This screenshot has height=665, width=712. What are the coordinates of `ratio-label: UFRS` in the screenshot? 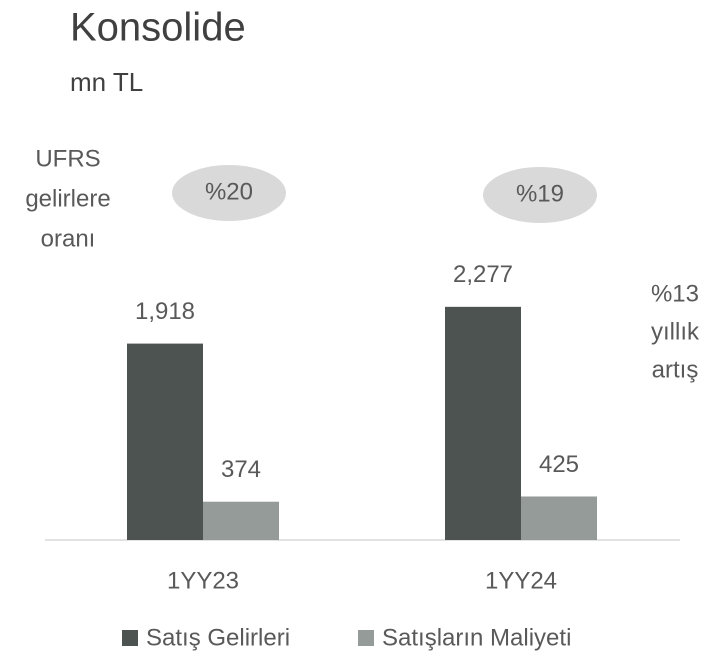 It's located at (67, 158).